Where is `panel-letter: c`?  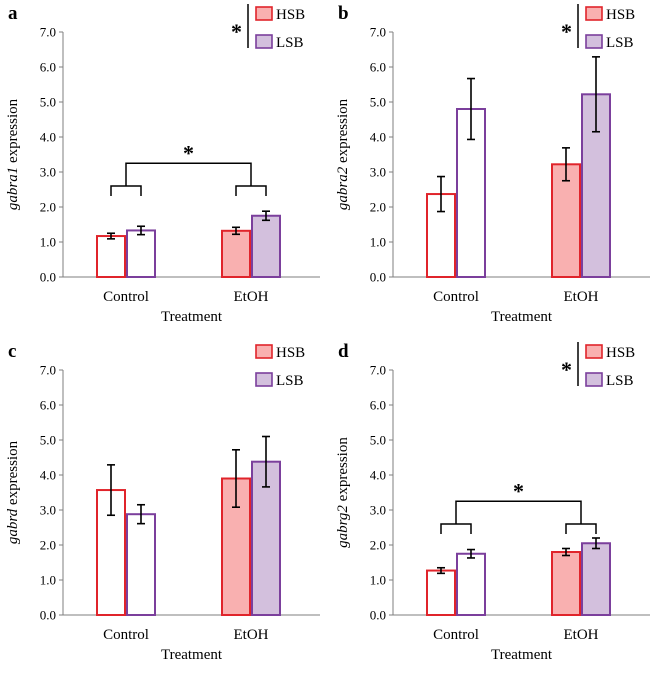 panel-letter: c is located at coordinates (12, 351).